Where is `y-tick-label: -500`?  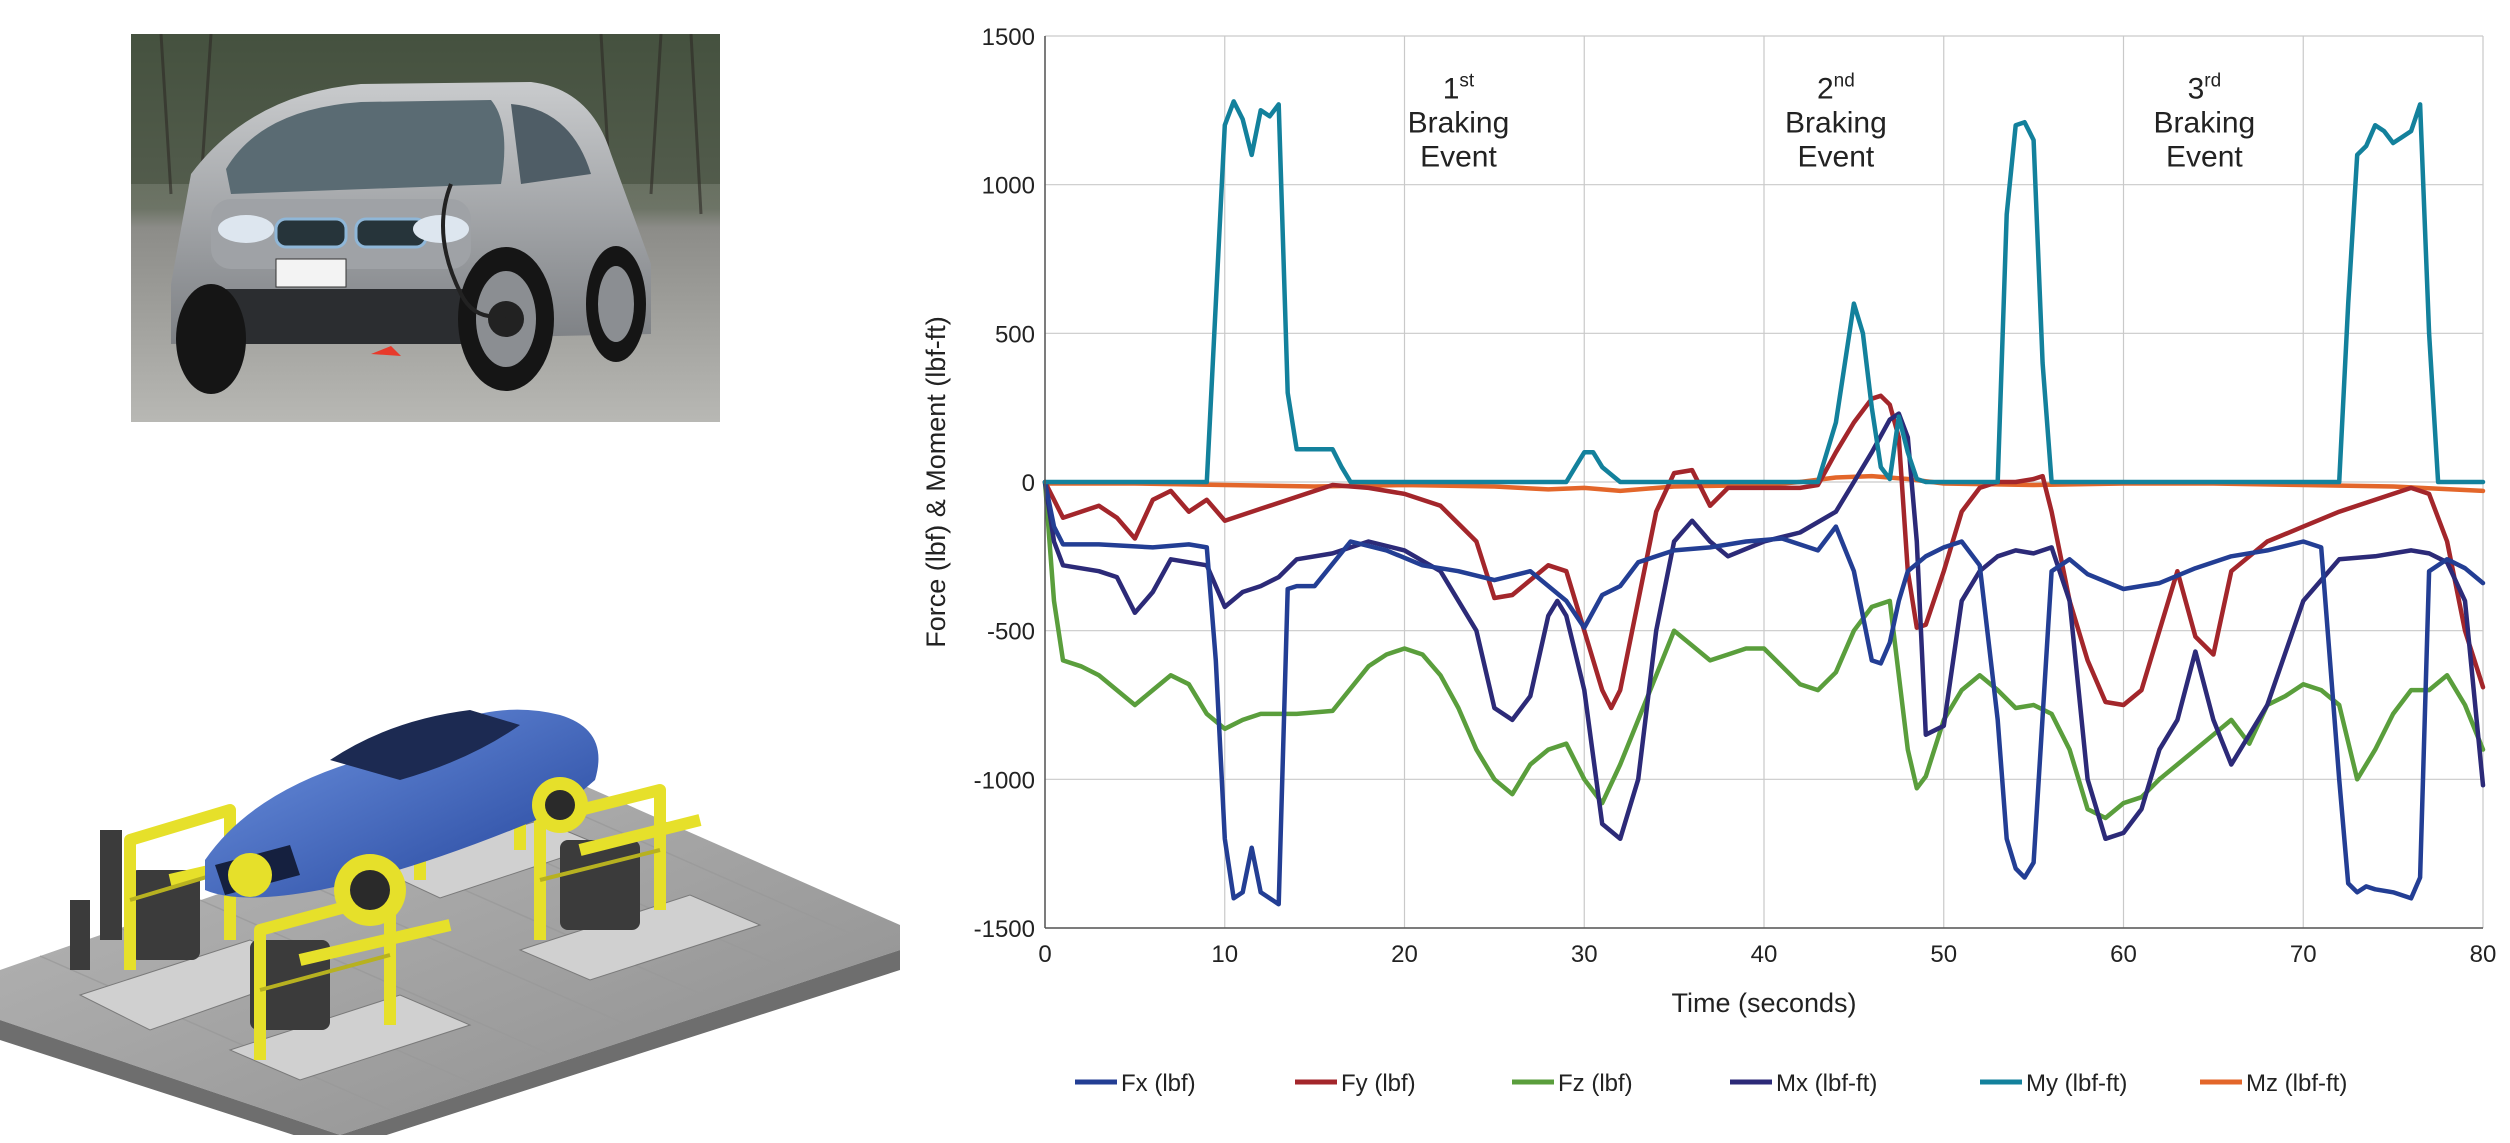 y-tick-label: -500 is located at coordinates (1011, 632).